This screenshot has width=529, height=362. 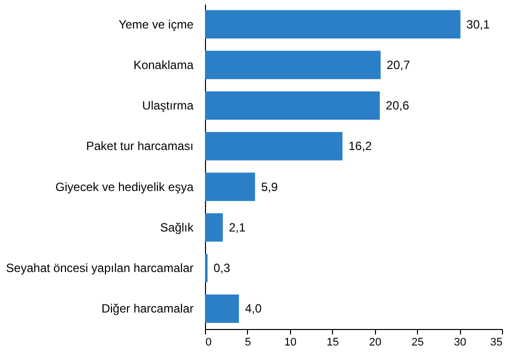 What do you see at coordinates (237, 227) in the screenshot?
I see `data-label: 2,1` at bounding box center [237, 227].